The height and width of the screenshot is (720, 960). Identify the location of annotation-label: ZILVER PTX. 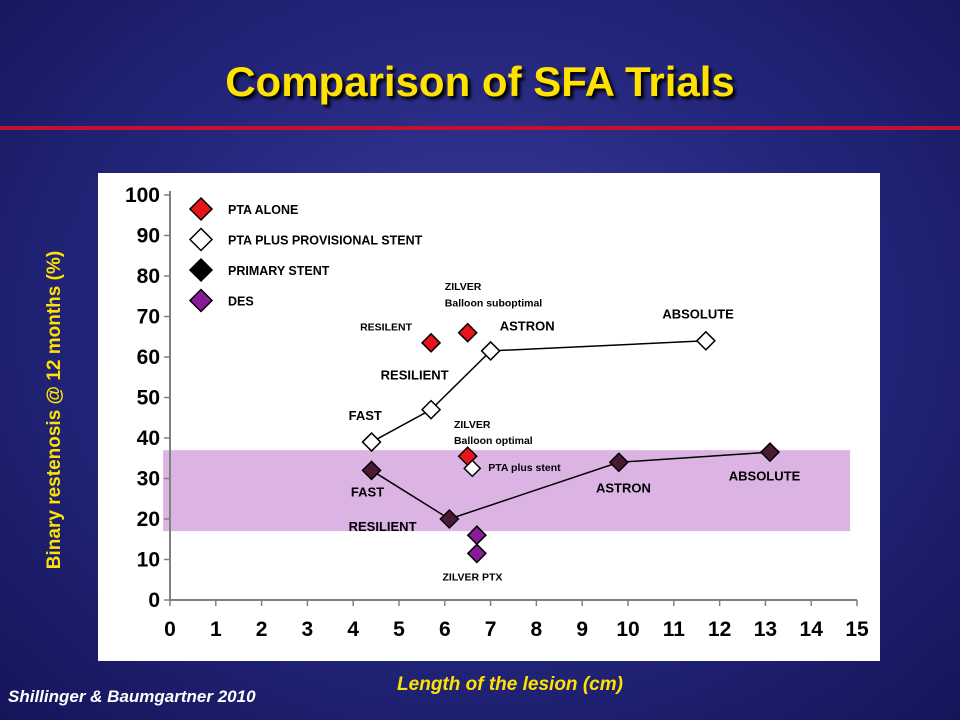
(473, 578).